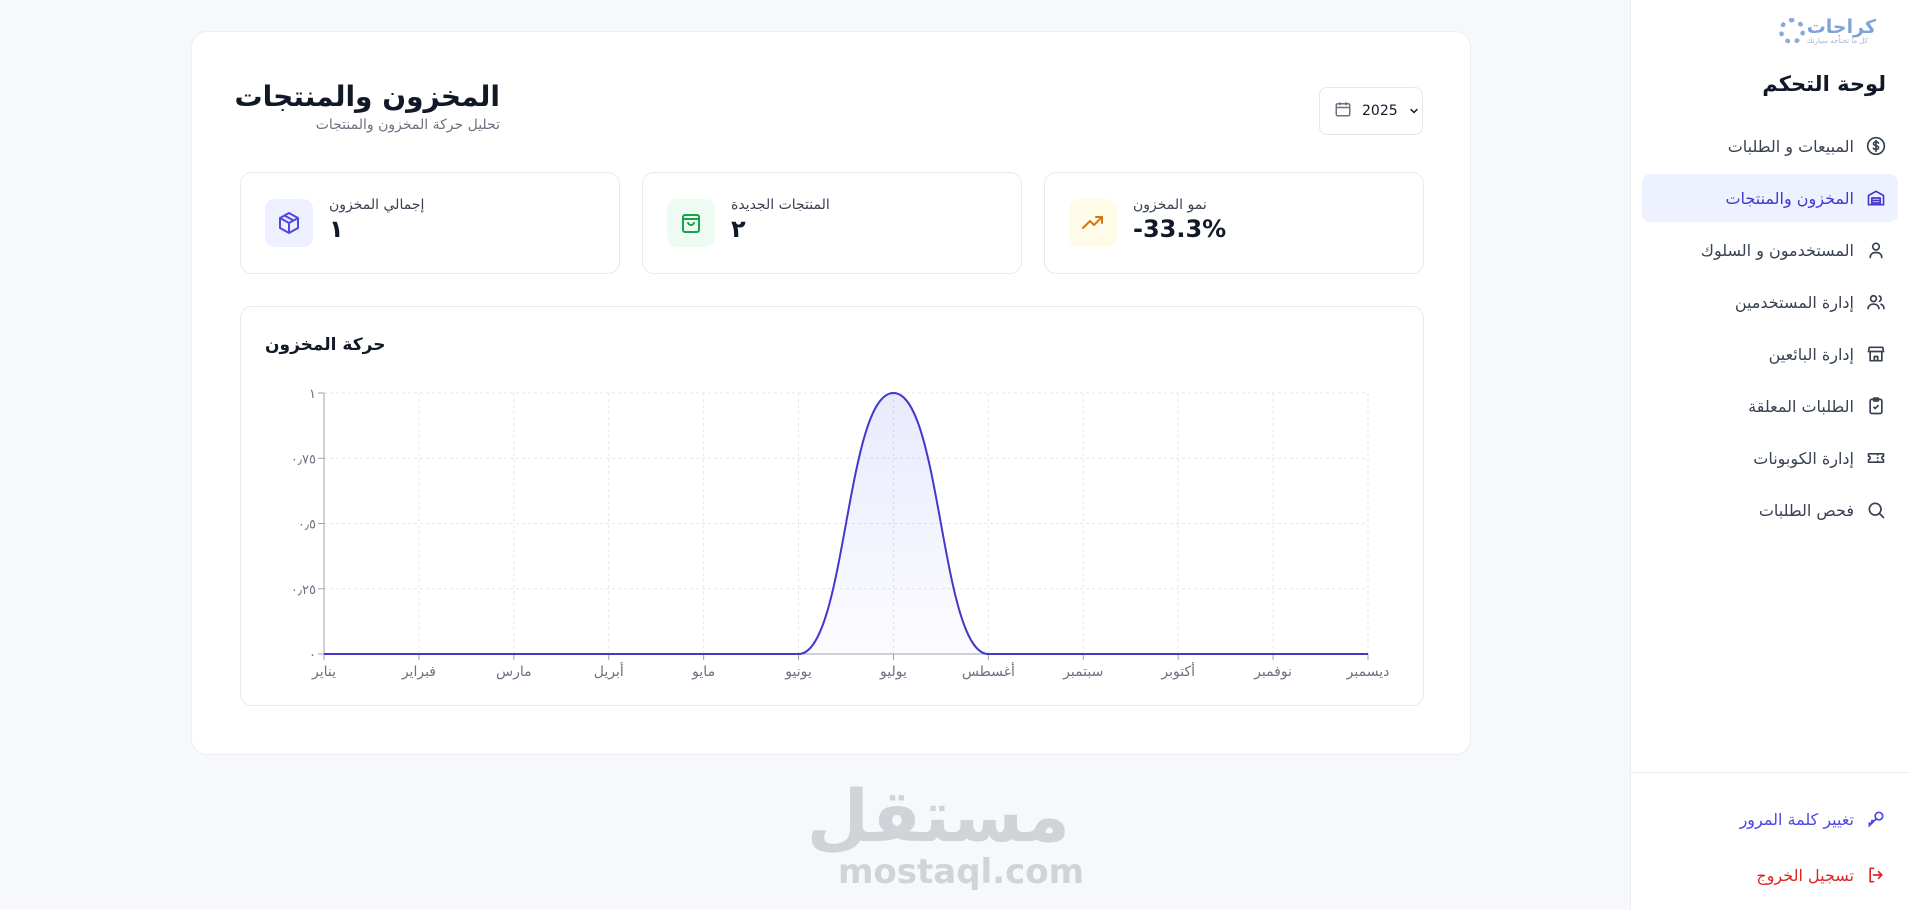  Describe the element at coordinates (1837, 41) in the screenshot. I see `logo-tagline: كل ما تحتاجه سيارتك` at that location.